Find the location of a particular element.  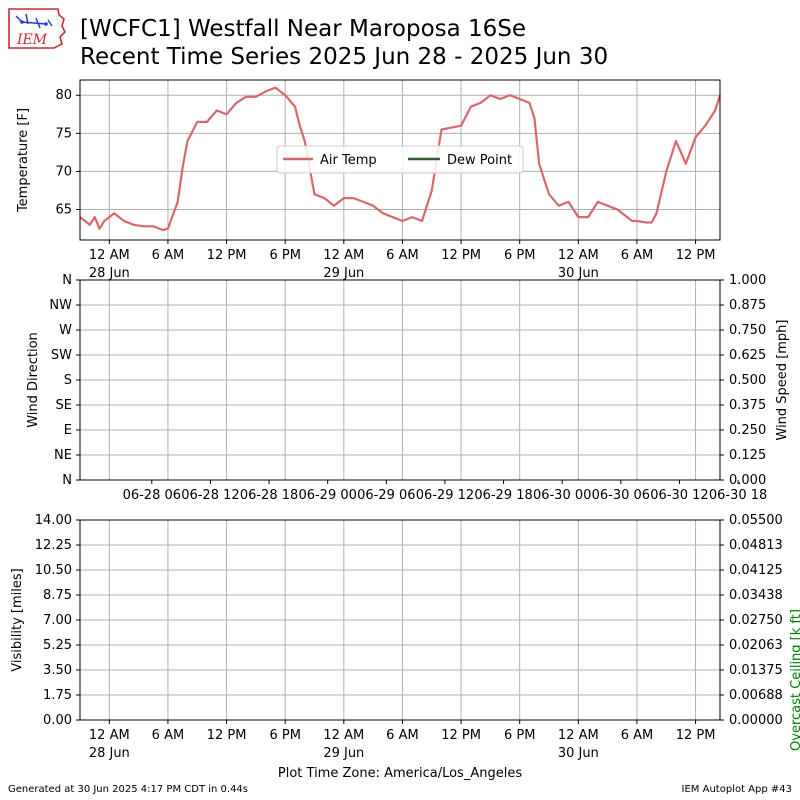

temp-x-date-label: 30 Jun is located at coordinates (578, 273).